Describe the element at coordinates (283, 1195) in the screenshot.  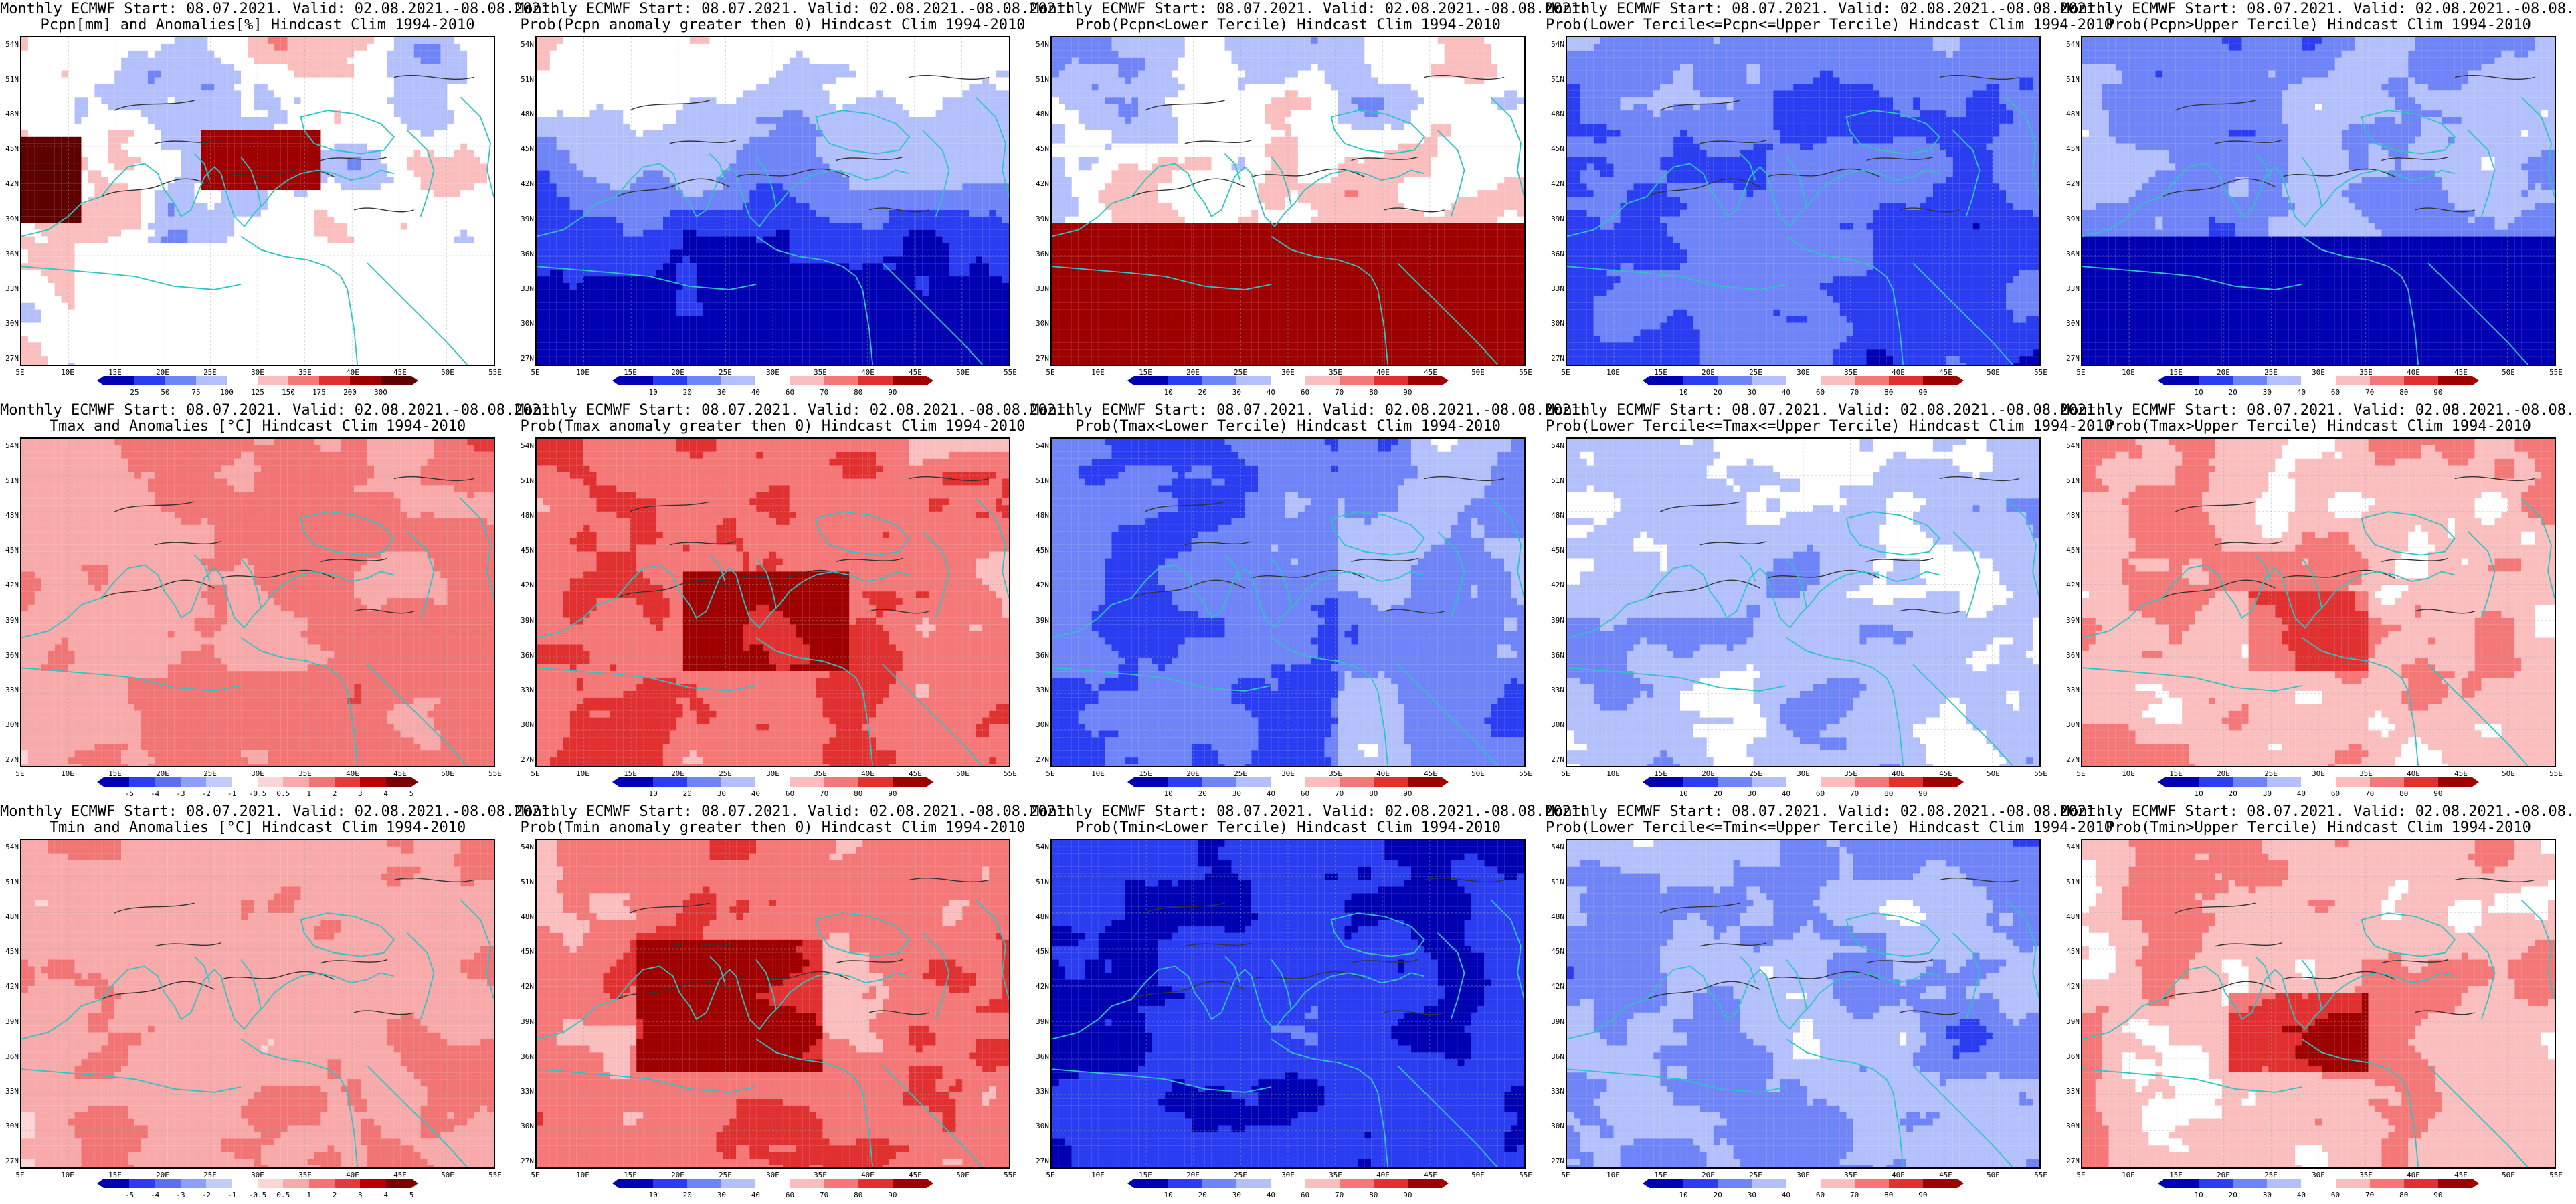
I see `color-bar-label: 0.5` at that location.